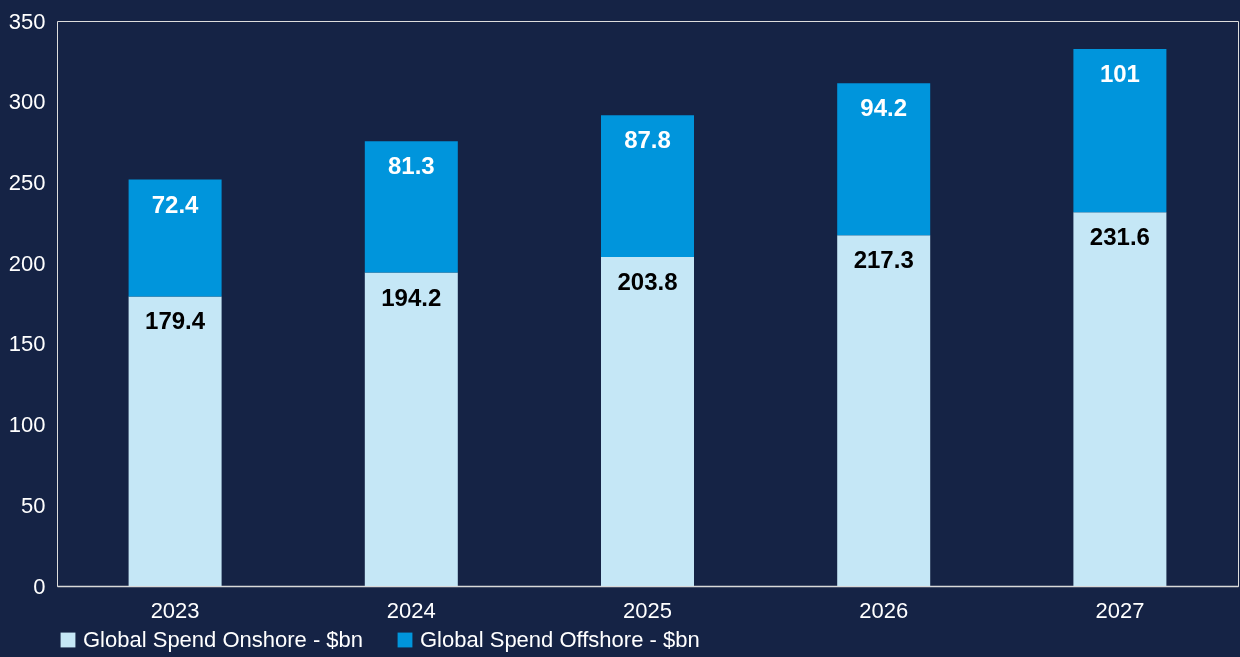 This screenshot has width=1240, height=657. I want to click on data-label: 194.2, so click(411, 297).